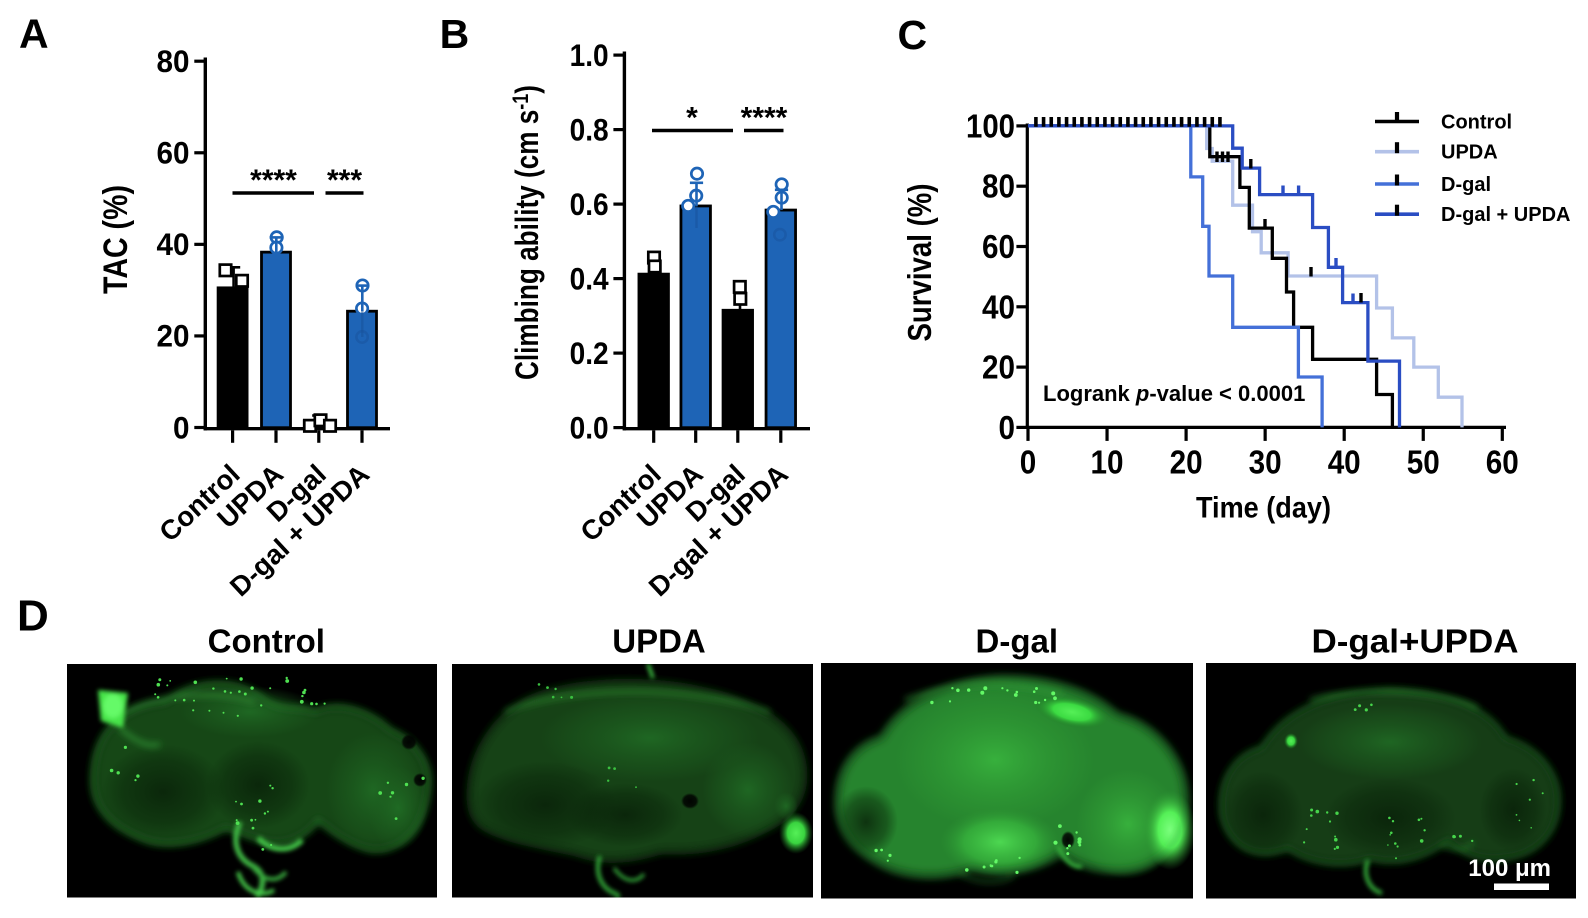 The height and width of the screenshot is (918, 1588). I want to click on svg-text: 0.8, so click(589, 129).